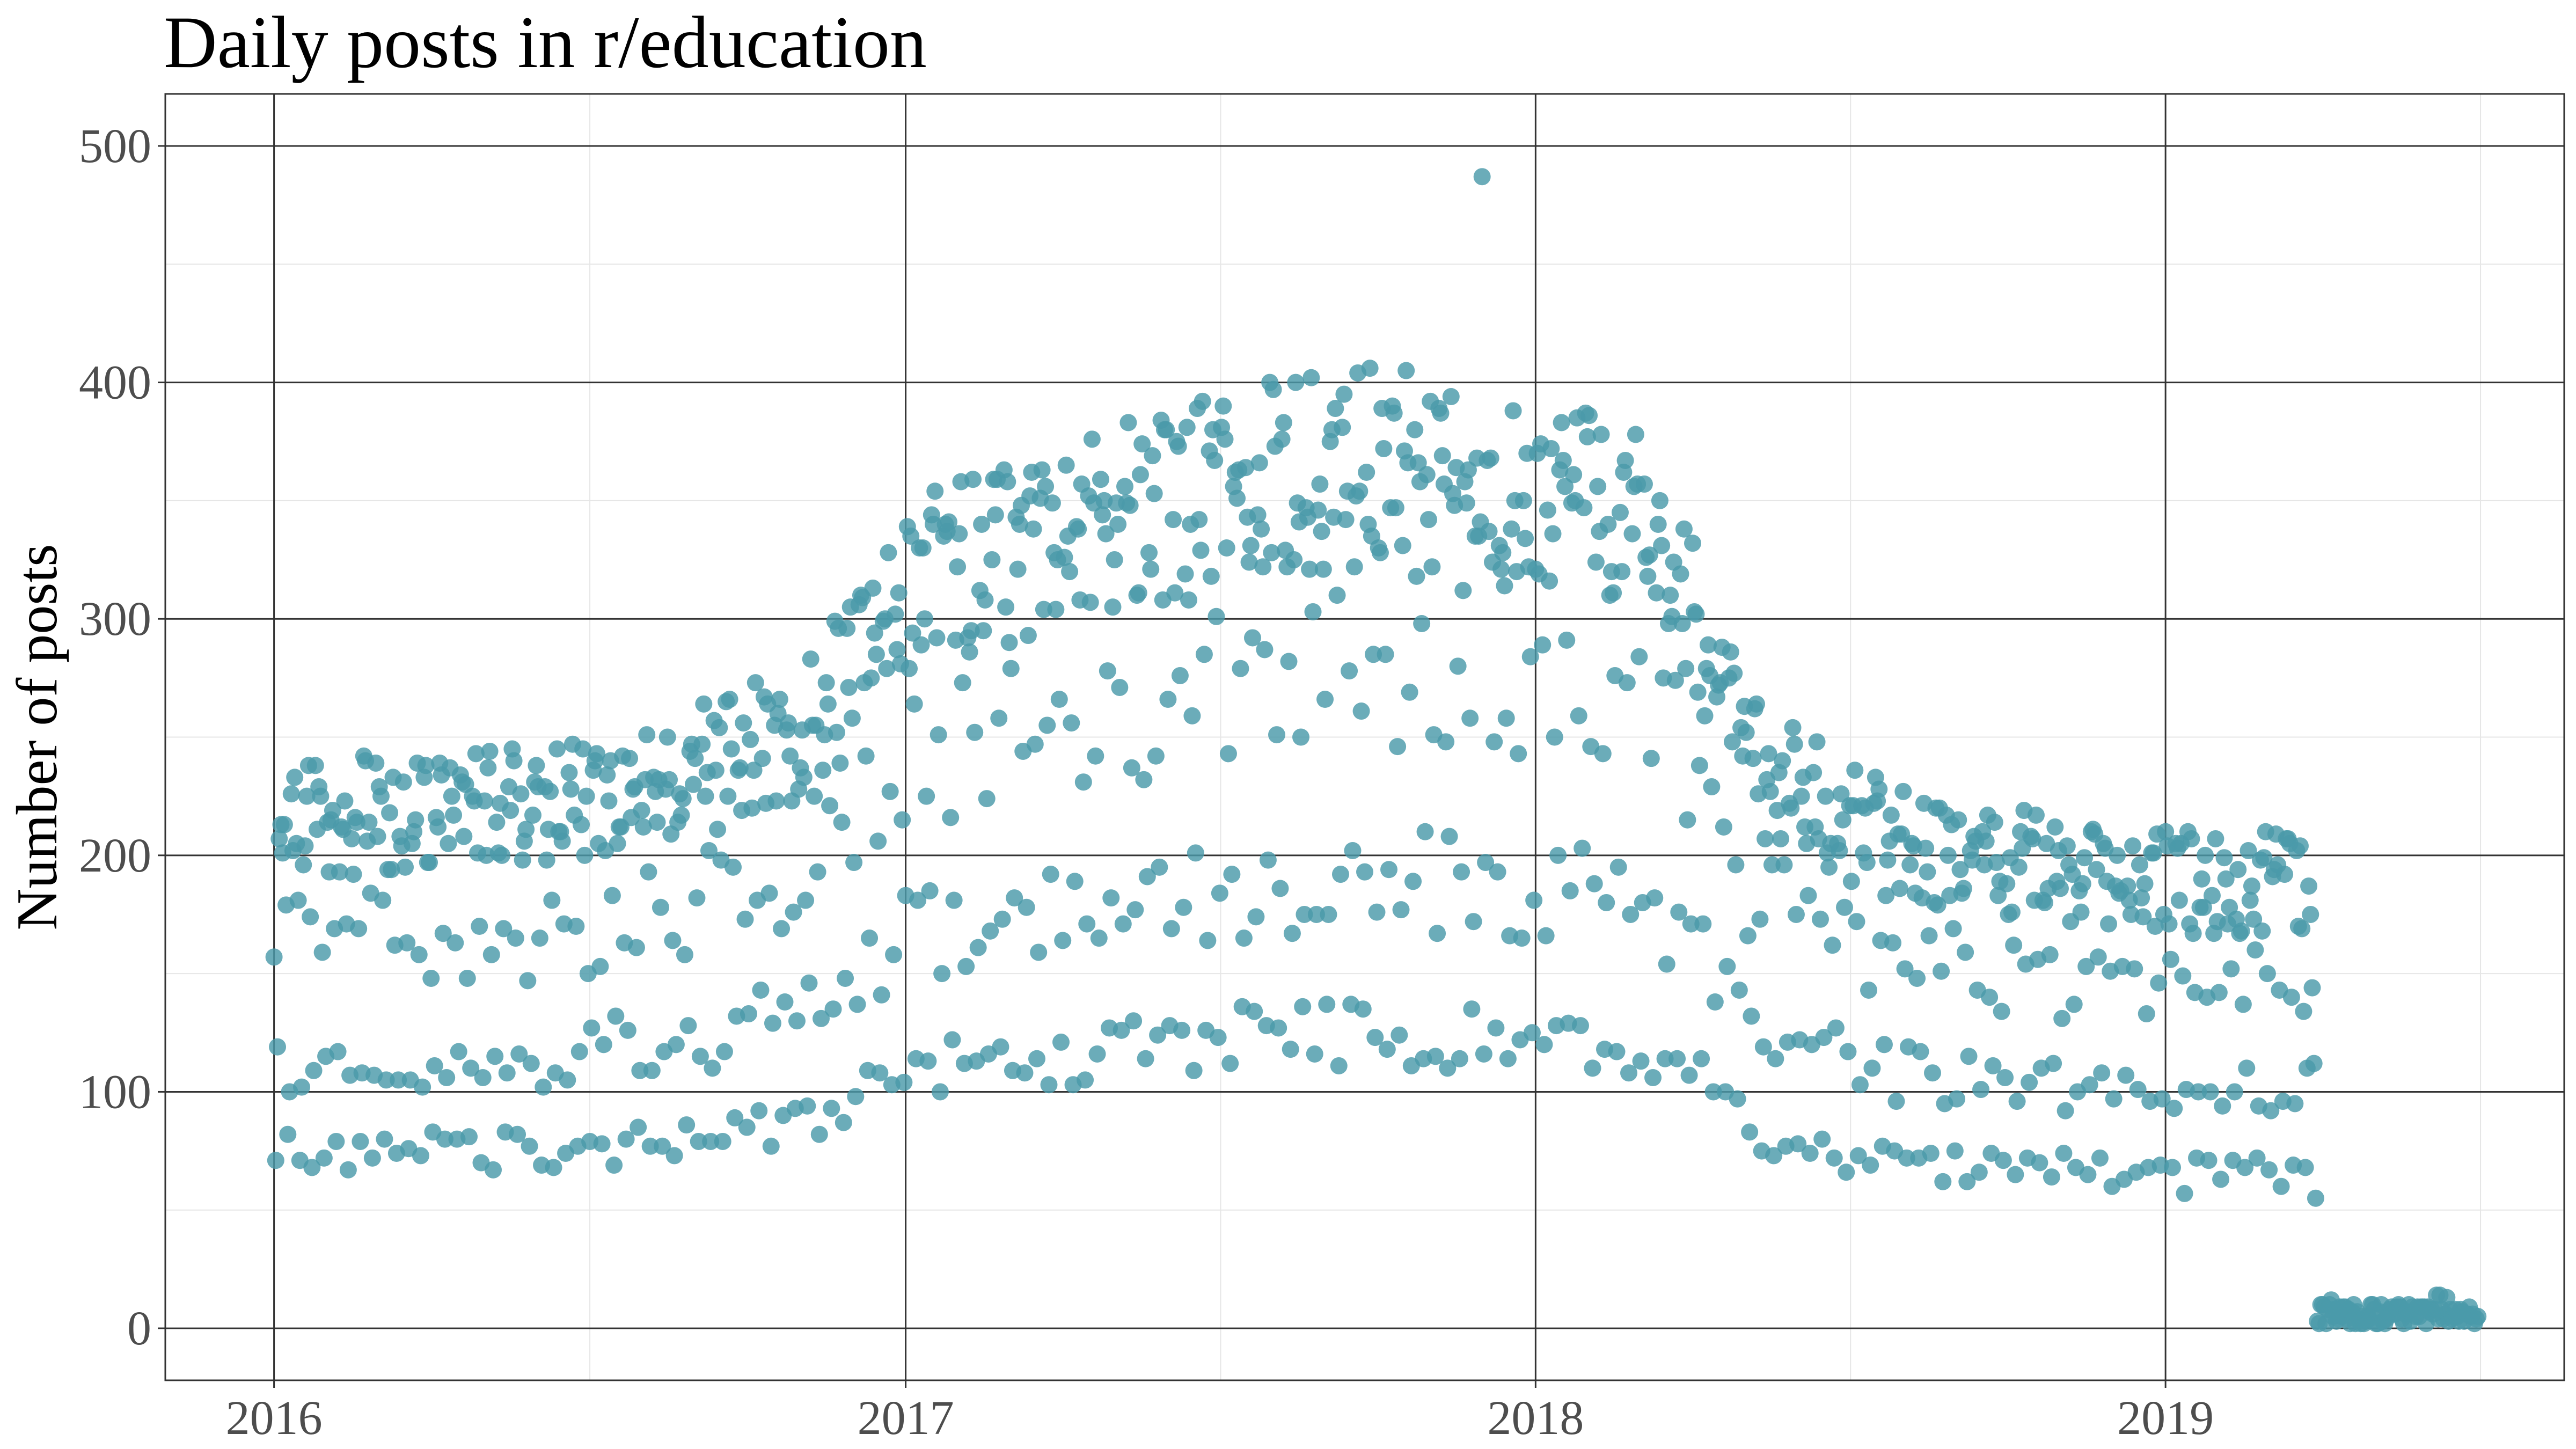  I want to click on x-tick-label-2016: 2016, so click(274, 1418).